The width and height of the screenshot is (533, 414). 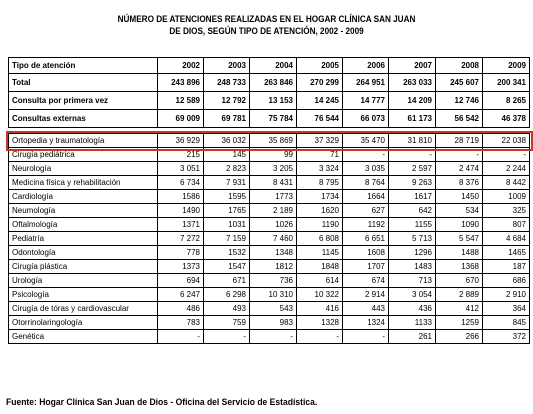 I want to click on table-cell: 1133, so click(x=412, y=322).